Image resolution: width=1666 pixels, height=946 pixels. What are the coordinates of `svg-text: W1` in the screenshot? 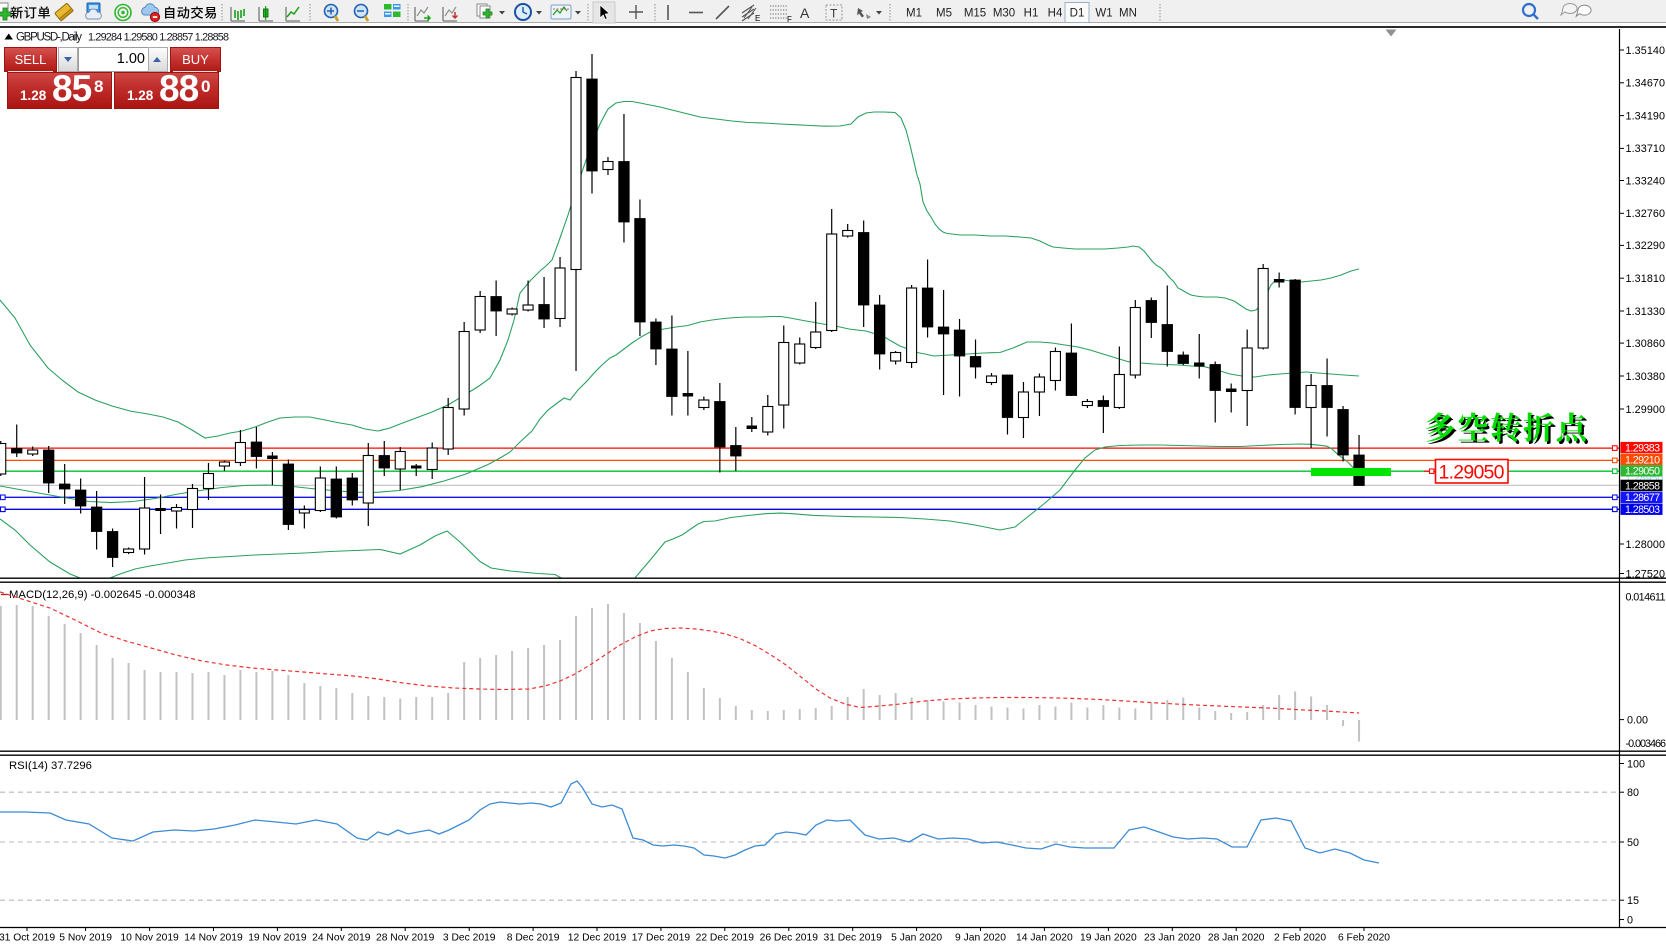 It's located at (1103, 14).